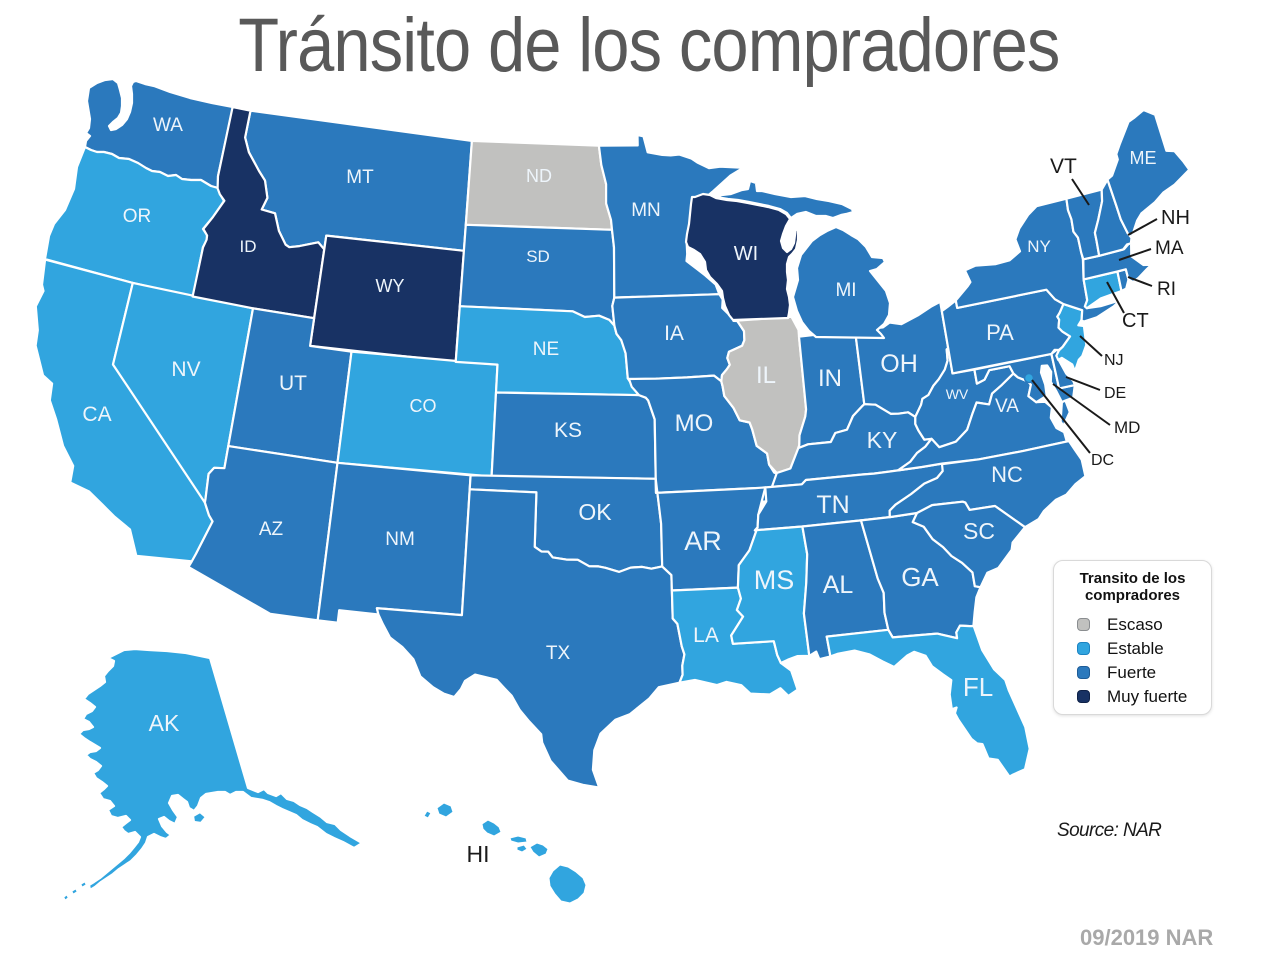 The width and height of the screenshot is (1280, 960). Describe the element at coordinates (746, 254) in the screenshot. I see `svg-text: WI` at that location.